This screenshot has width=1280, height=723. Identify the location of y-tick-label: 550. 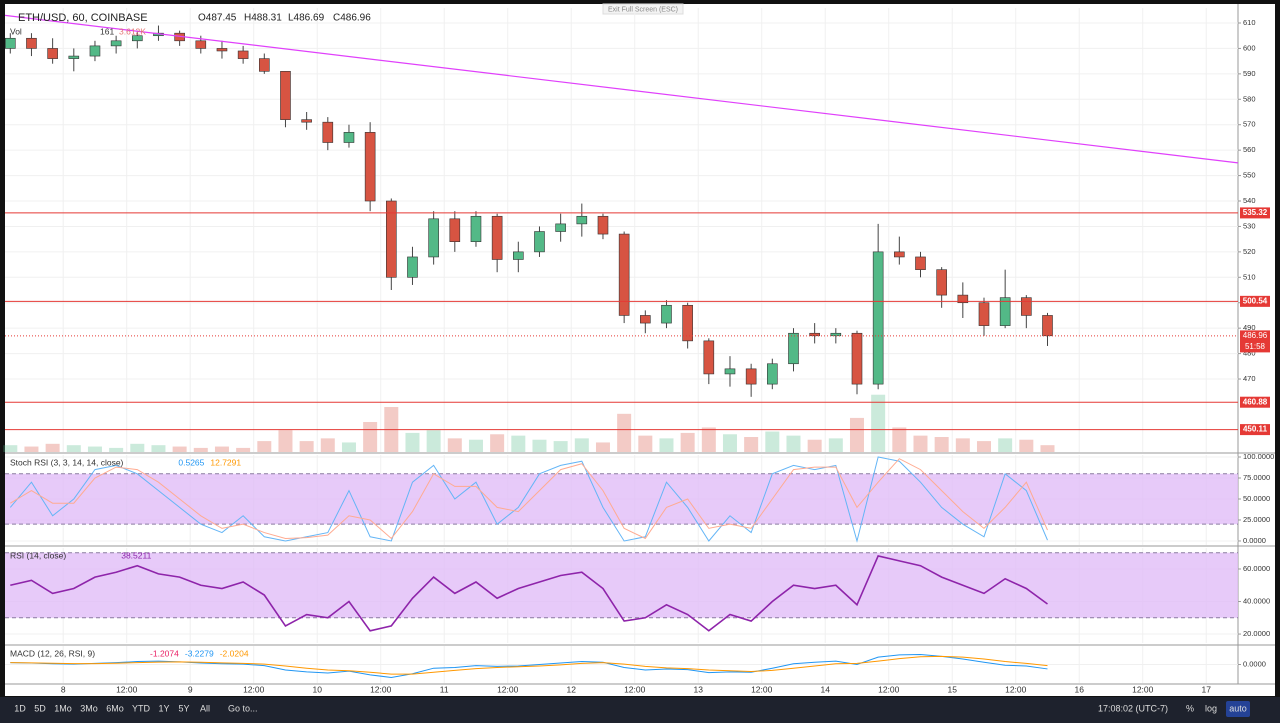
(1249, 175).